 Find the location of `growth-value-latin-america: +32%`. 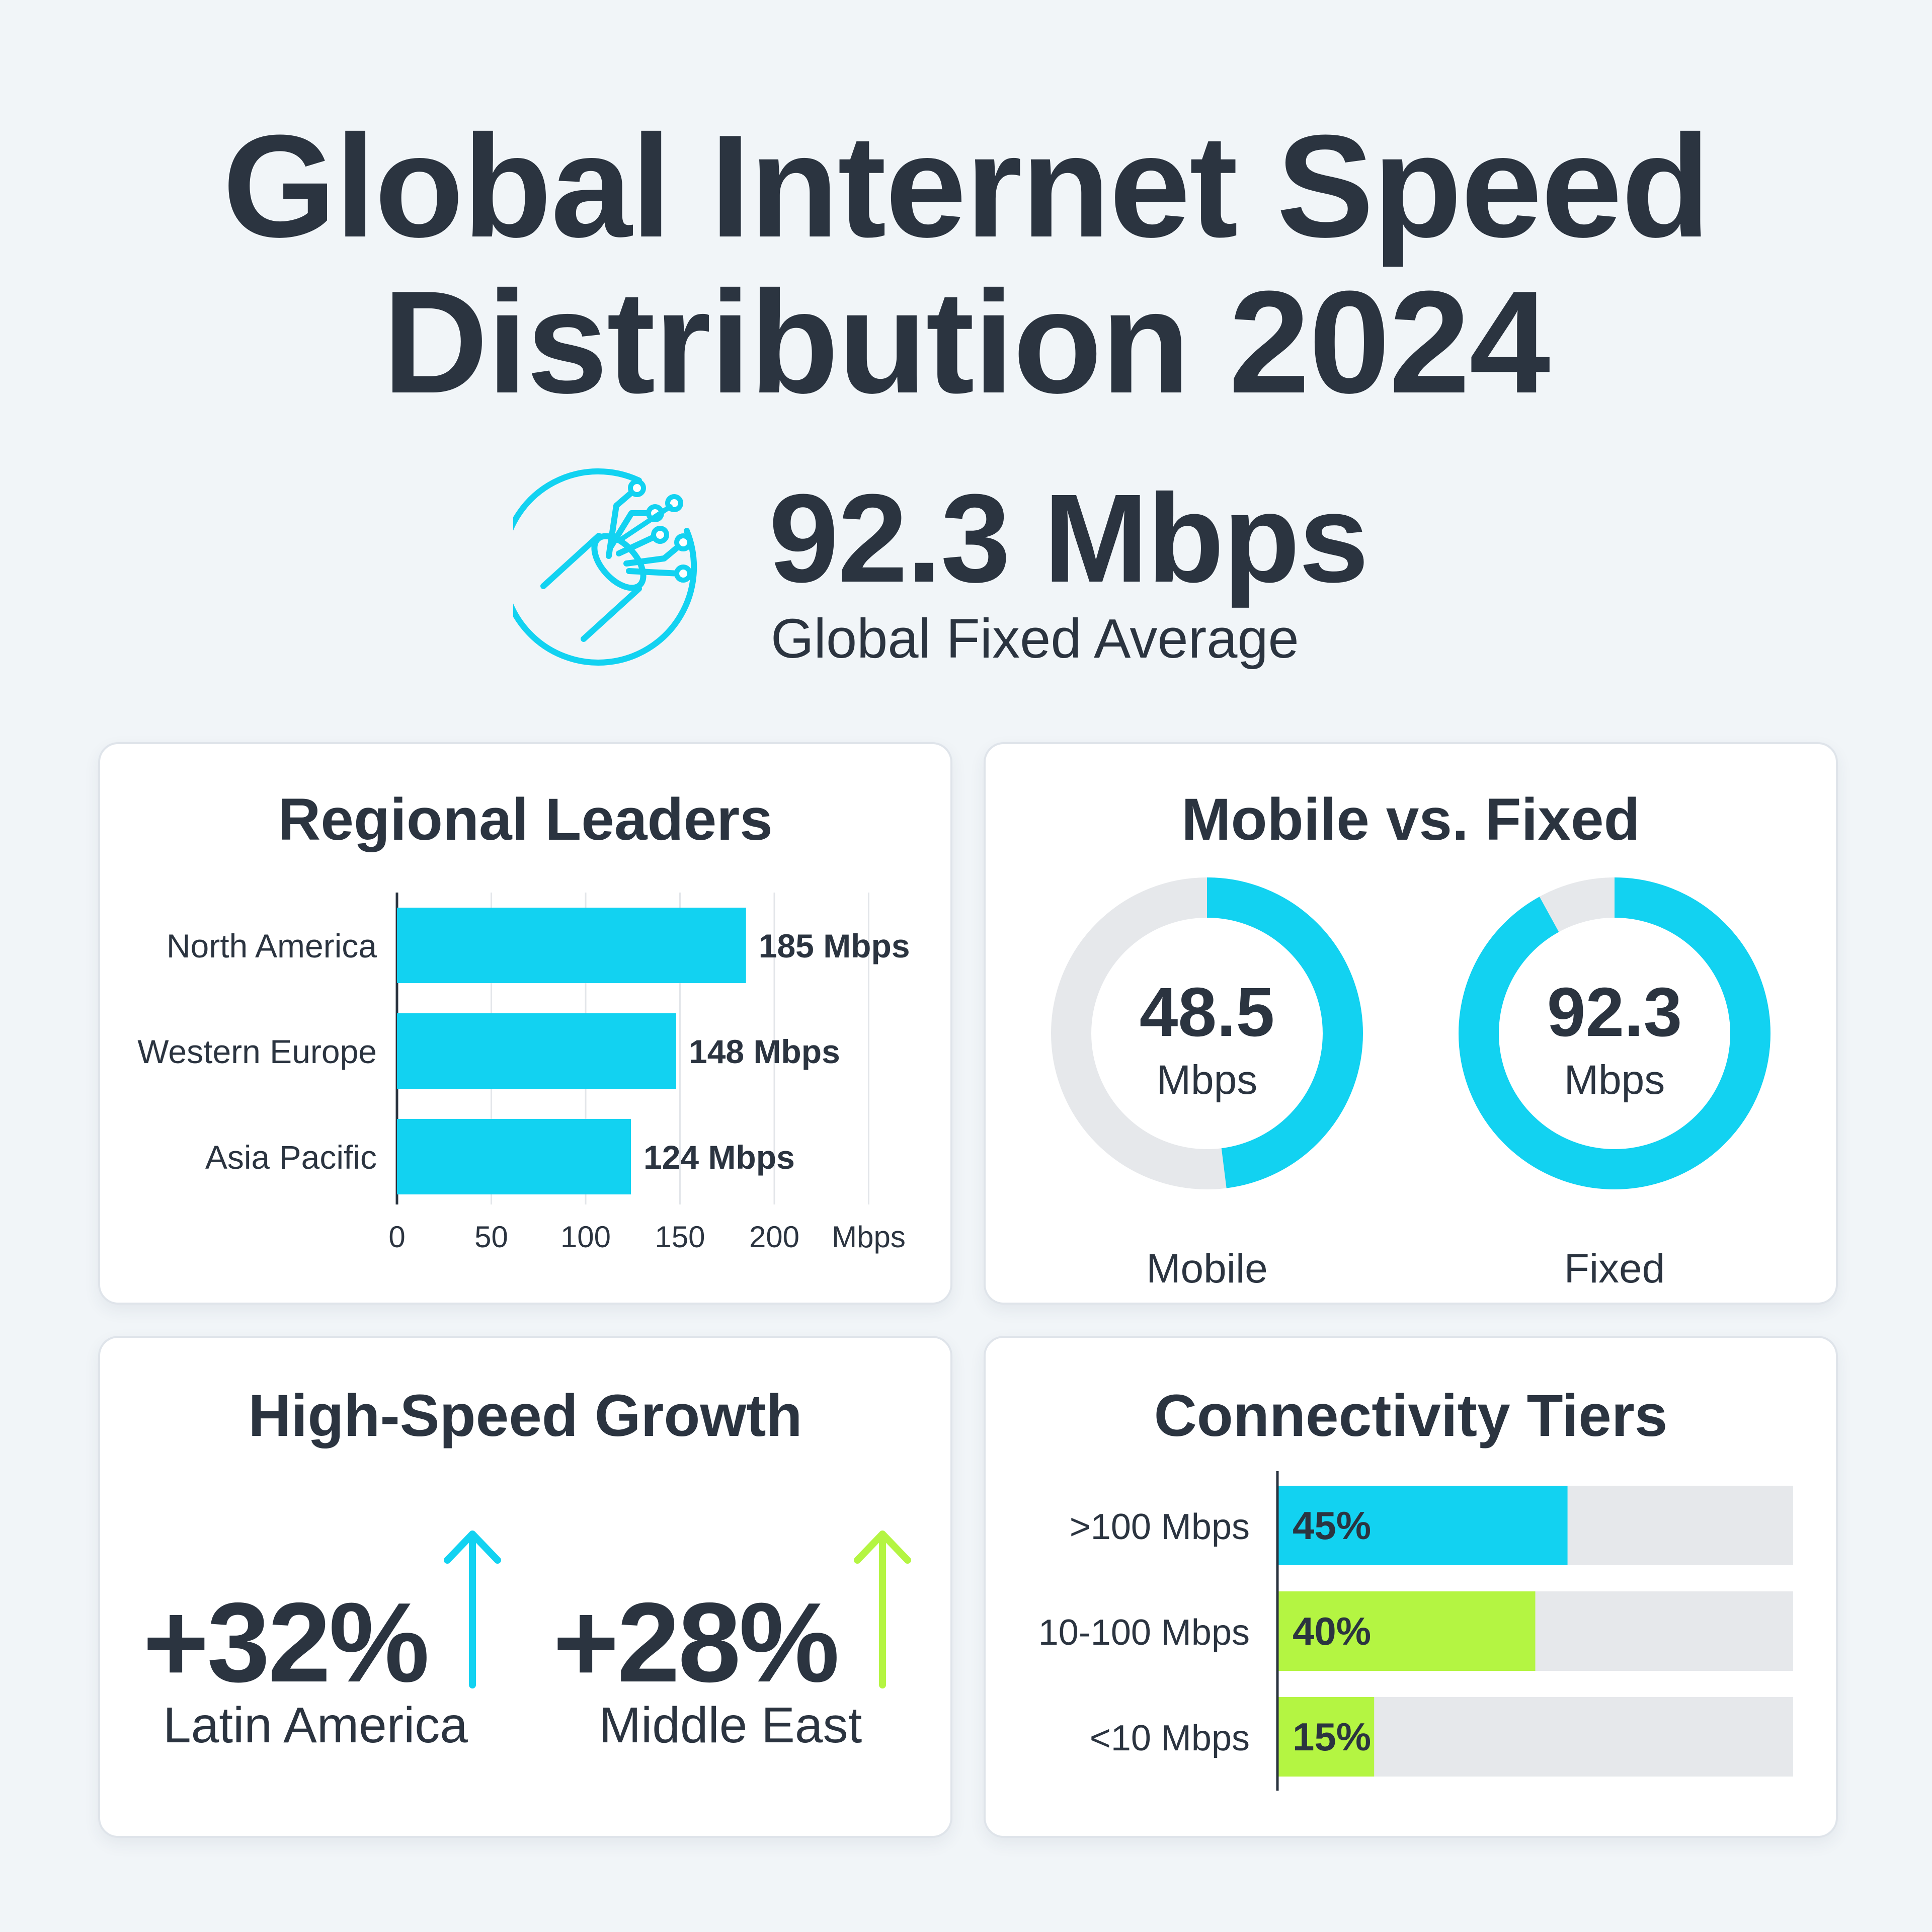

growth-value-latin-america: +32% is located at coordinates (287, 1643).